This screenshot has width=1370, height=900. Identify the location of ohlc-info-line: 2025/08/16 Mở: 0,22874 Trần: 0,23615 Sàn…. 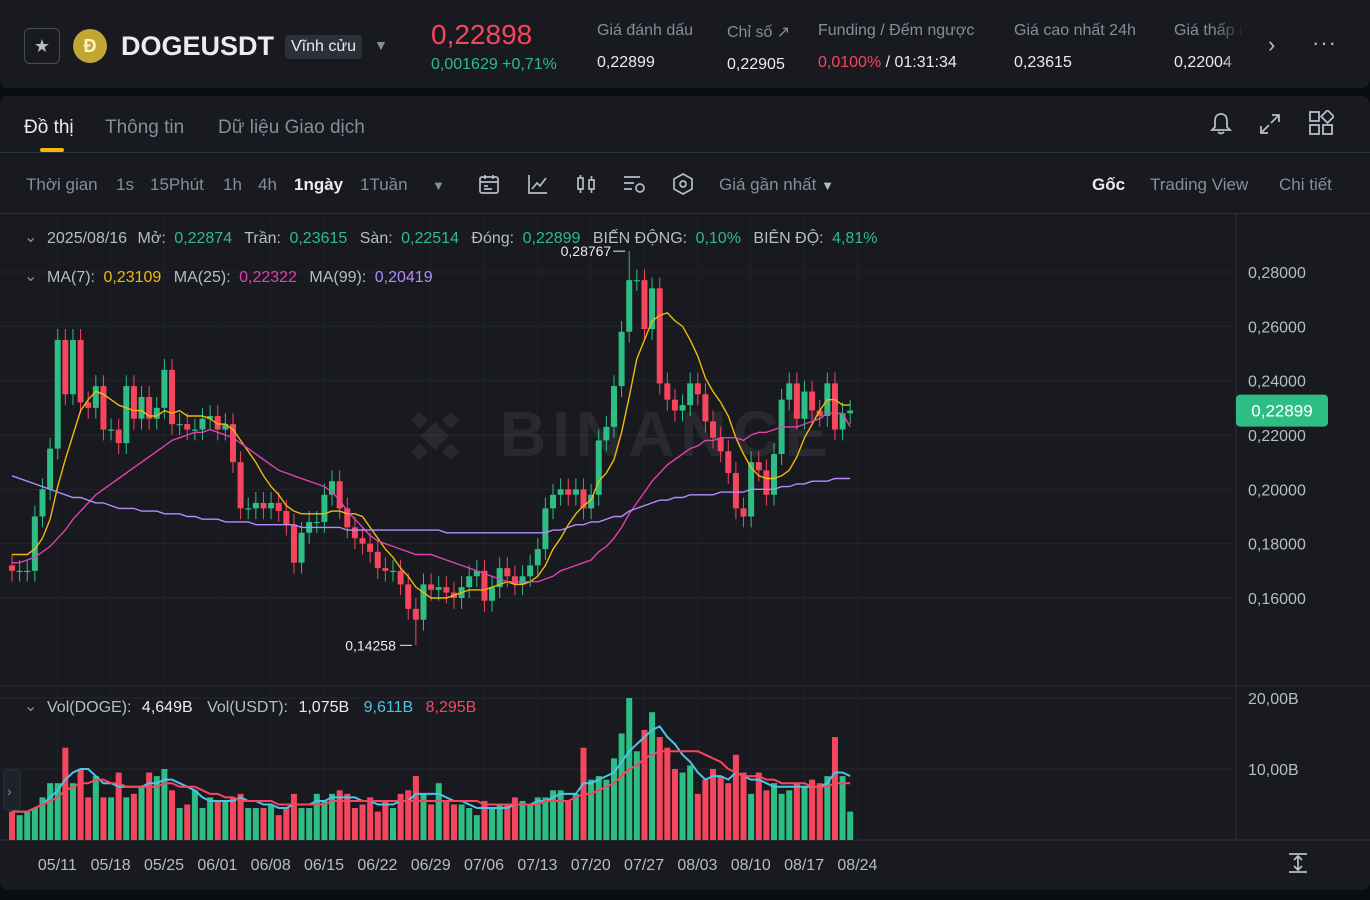
(462, 237).